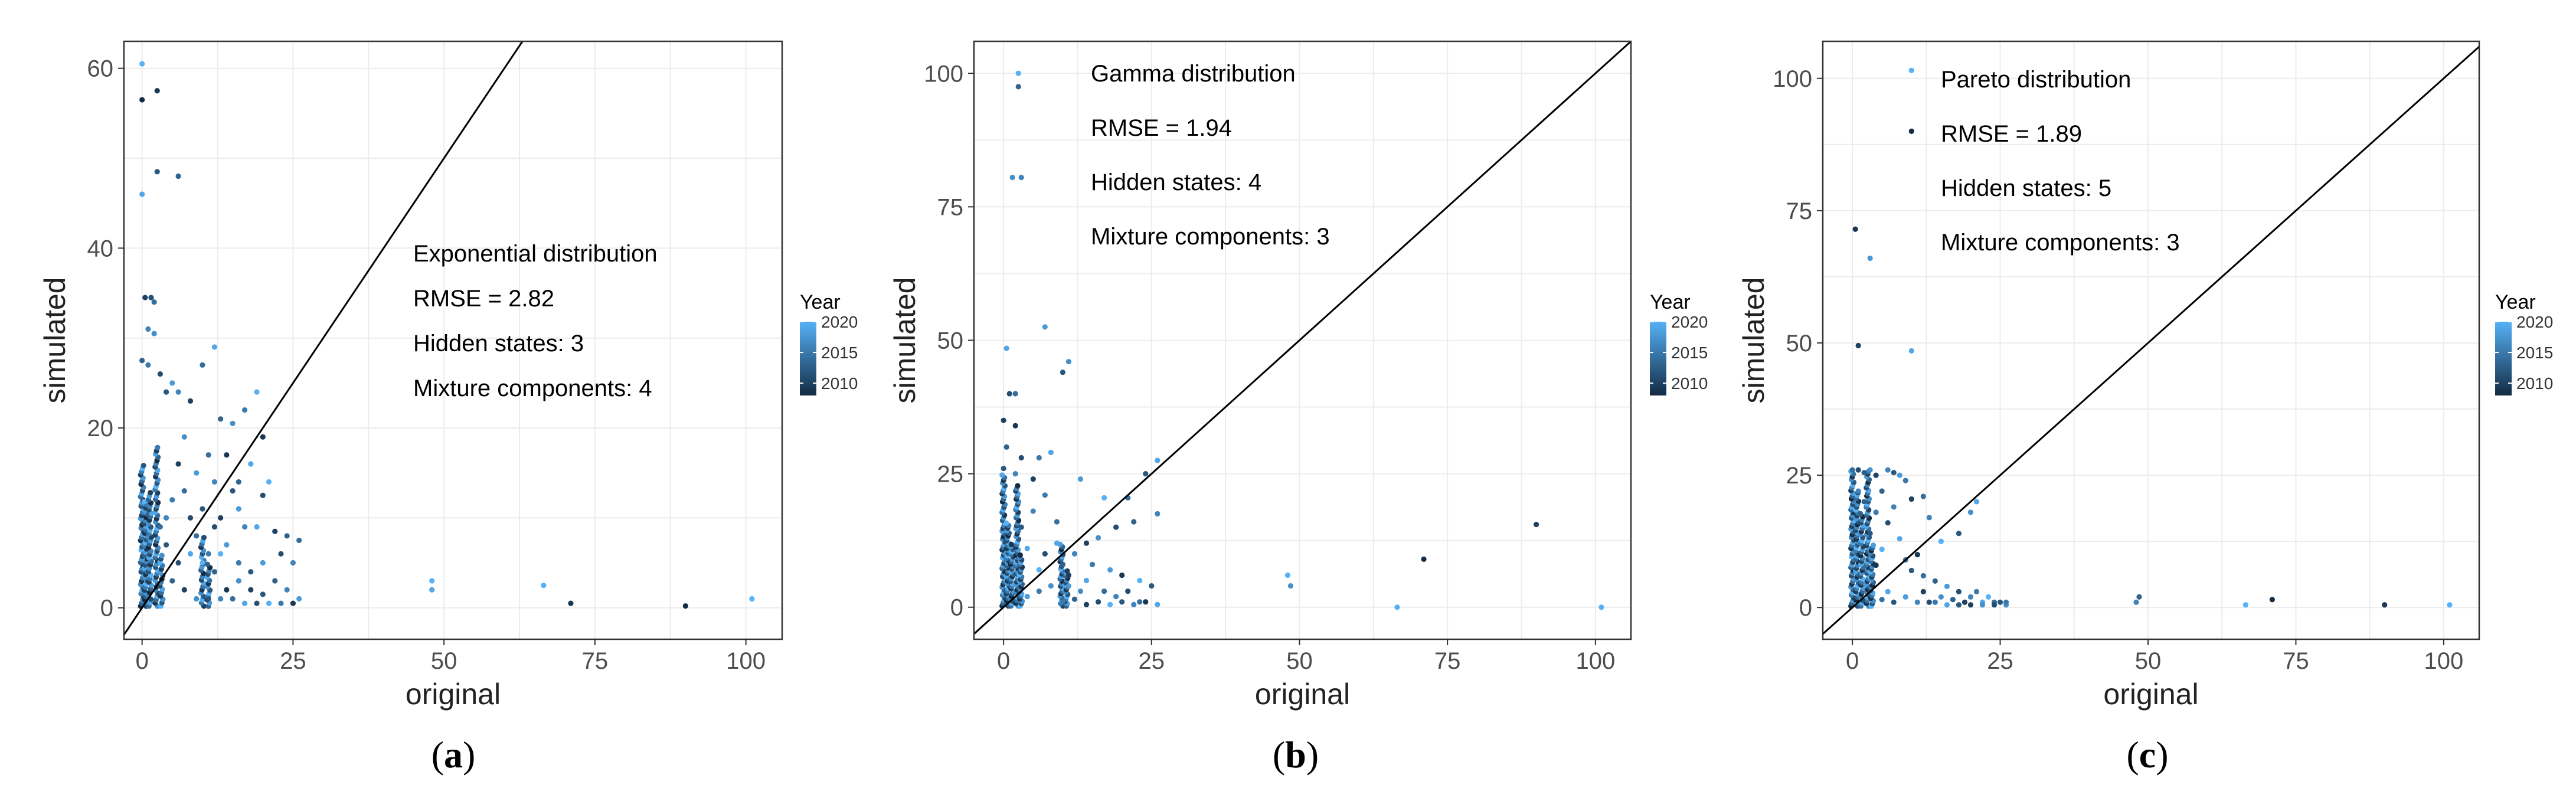  What do you see at coordinates (2147, 755) in the screenshot?
I see `caption-letter: c` at bounding box center [2147, 755].